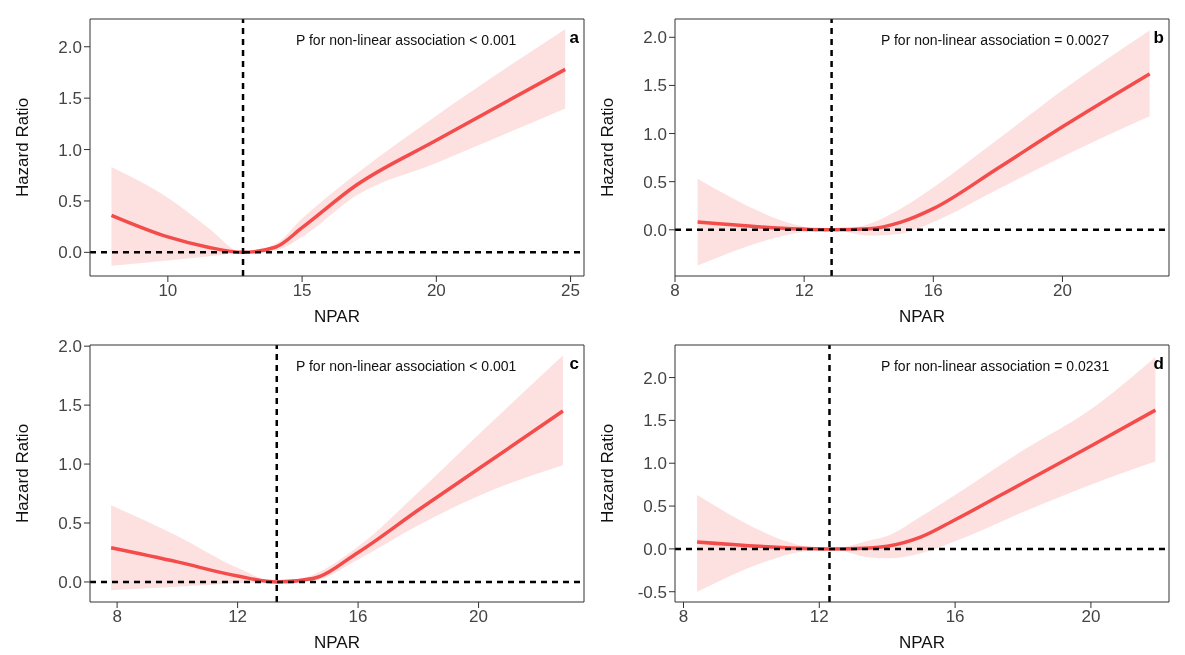 The image size is (1185, 655). I want to click on annotation: P for non-linear association = 0.0231, so click(995, 366).